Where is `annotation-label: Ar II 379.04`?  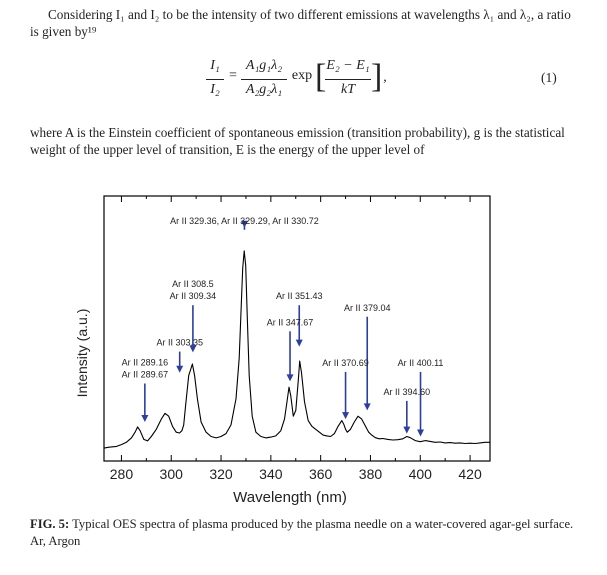
annotation-label: Ar II 379.04 is located at coordinates (367, 308).